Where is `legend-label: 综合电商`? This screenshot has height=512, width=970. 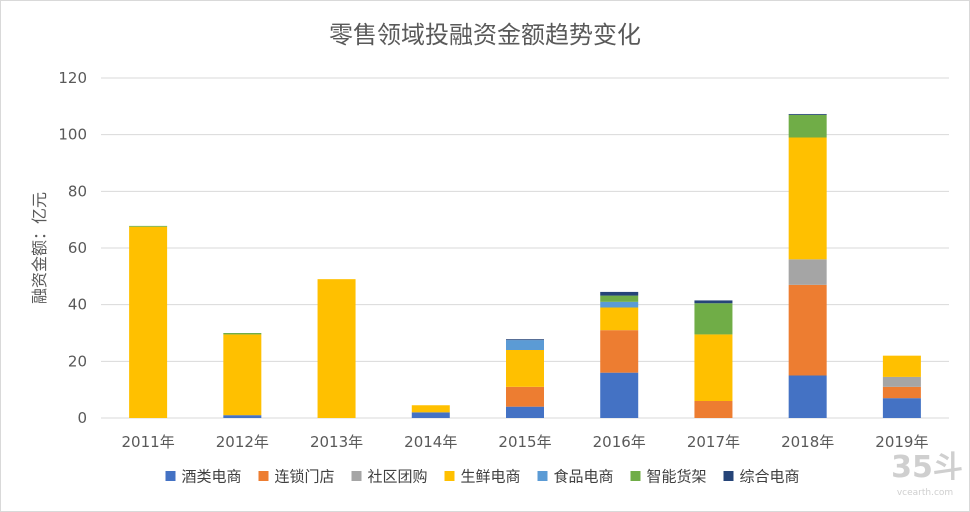 legend-label: 综合电商 is located at coordinates (770, 477).